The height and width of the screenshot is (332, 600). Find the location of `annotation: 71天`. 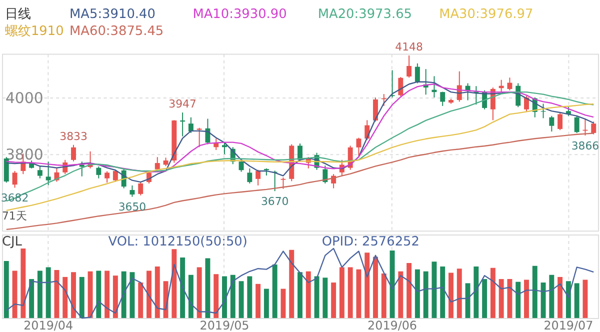

annotation: 71天 is located at coordinates (14, 216).